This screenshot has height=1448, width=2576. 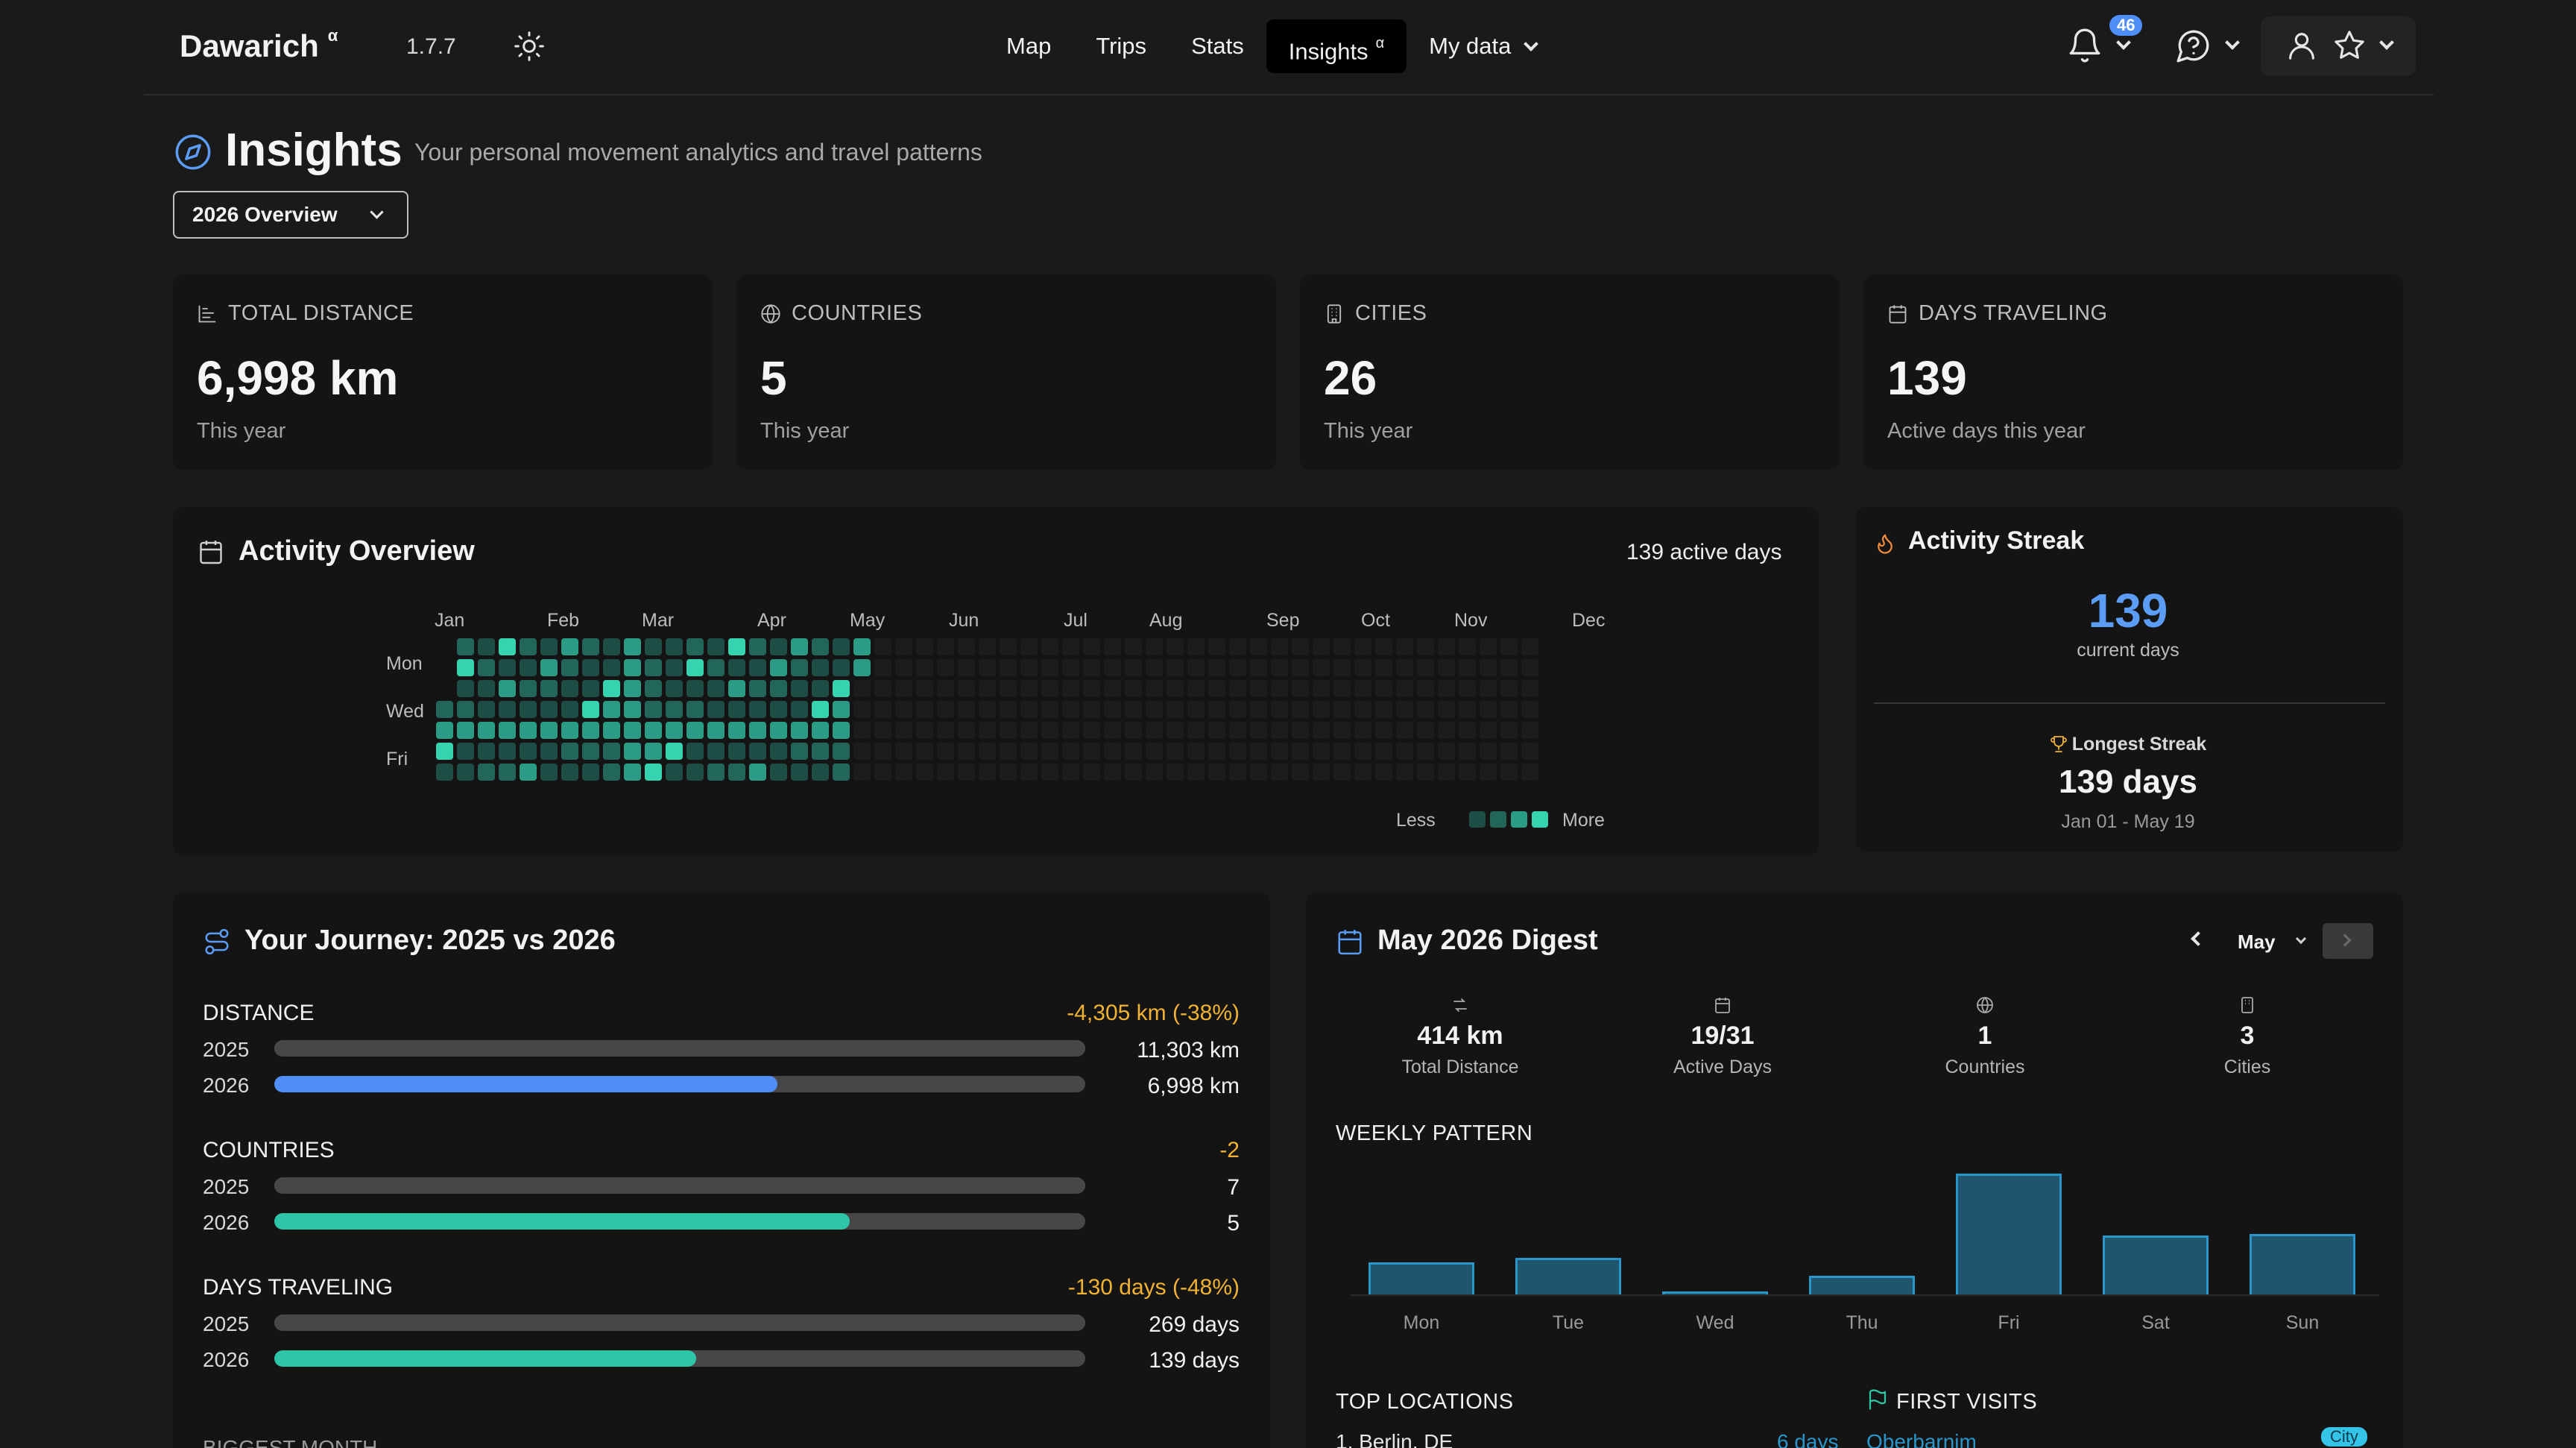 I want to click on user-menu, so click(x=2338, y=46).